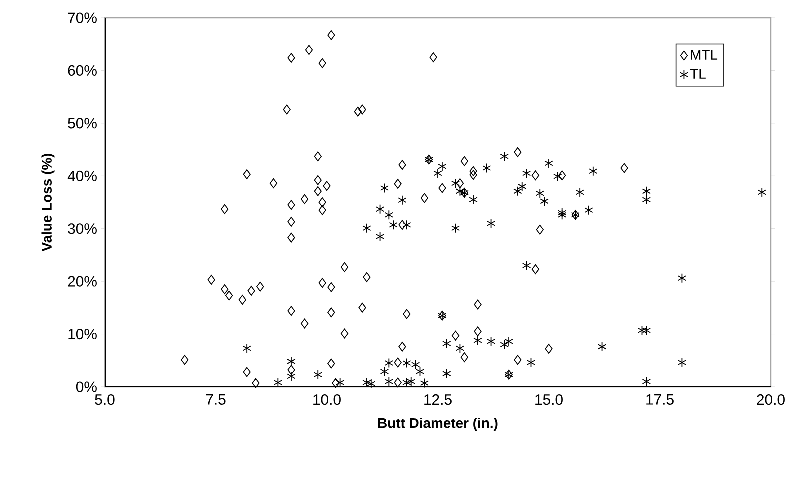  I want to click on legend-label: MTL, so click(704, 55).